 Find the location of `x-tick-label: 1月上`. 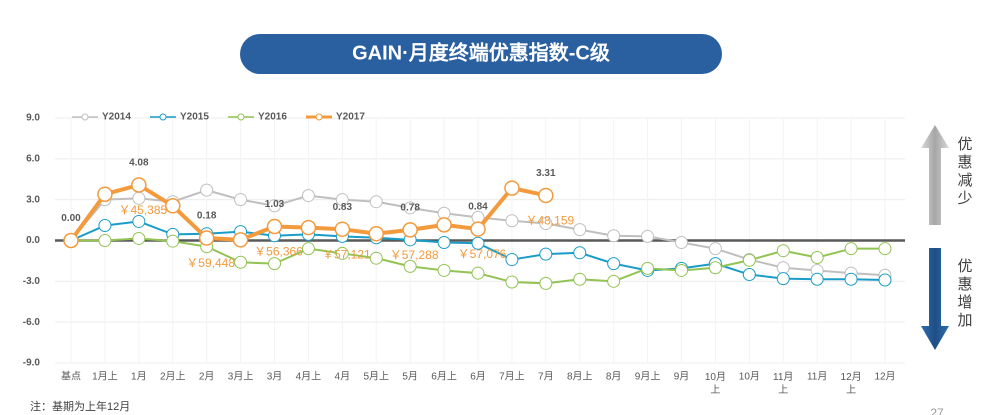

x-tick-label: 1月上 is located at coordinates (105, 377).